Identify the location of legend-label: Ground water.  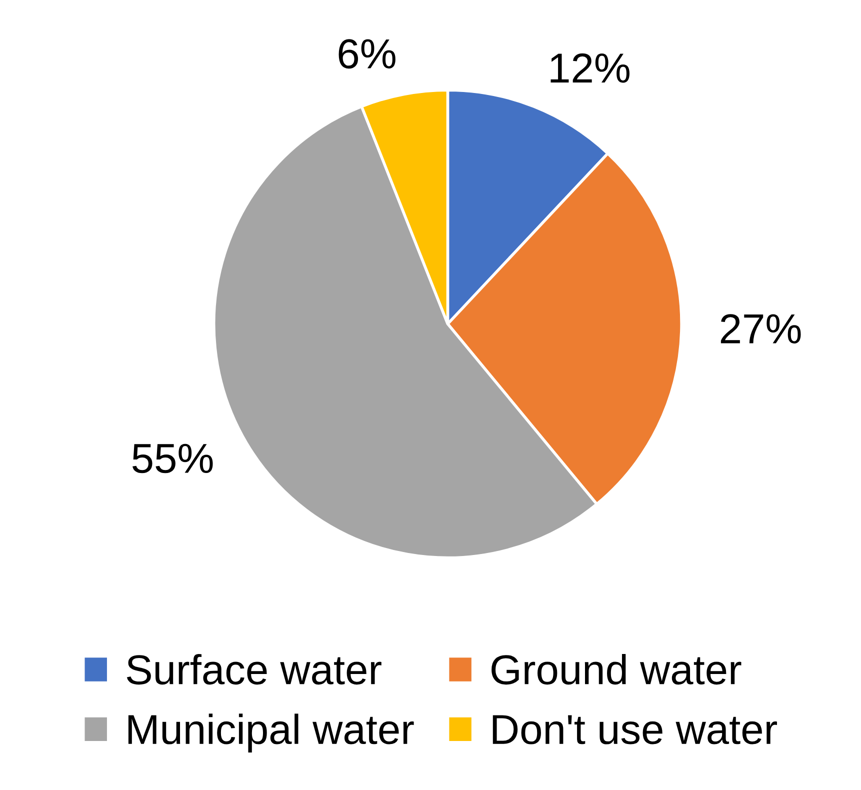
(617, 669).